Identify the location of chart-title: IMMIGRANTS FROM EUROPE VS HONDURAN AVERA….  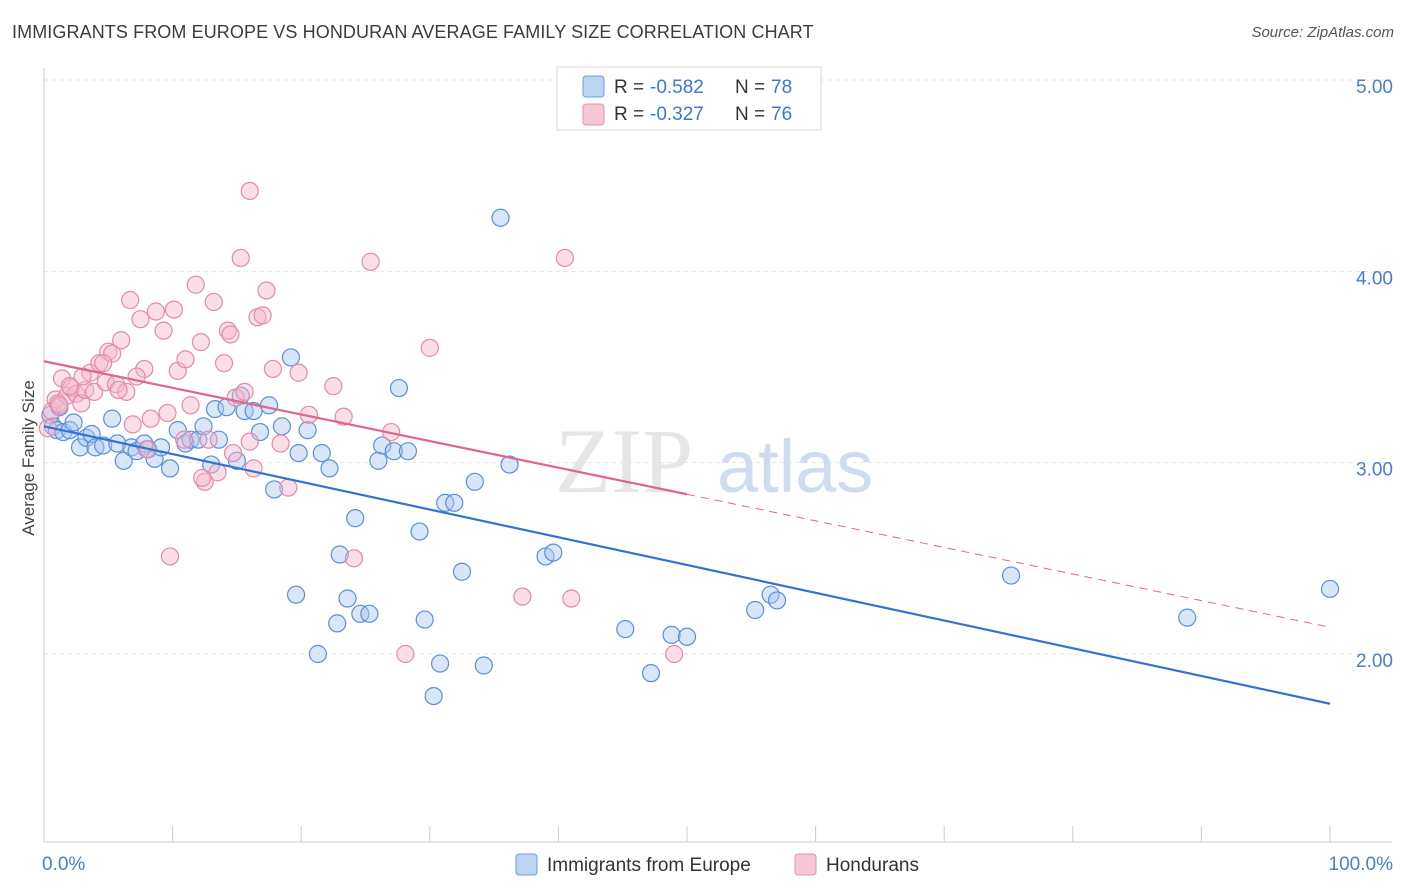
(413, 32).